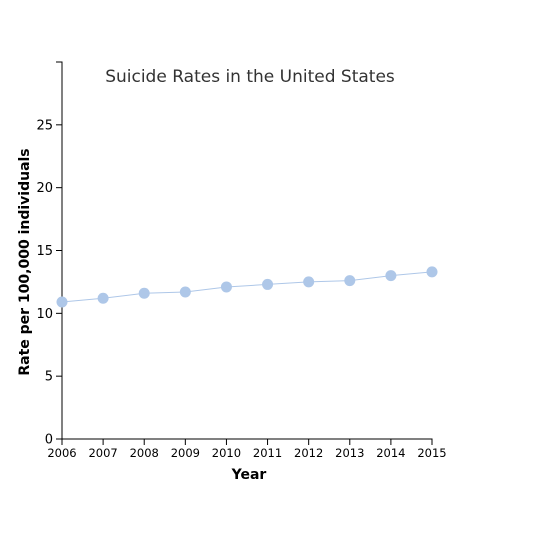  I want to click on x-axis: 2006 2007 2008 2009 2010 2011 2012 2013 2014 2015, so click(247, 449).